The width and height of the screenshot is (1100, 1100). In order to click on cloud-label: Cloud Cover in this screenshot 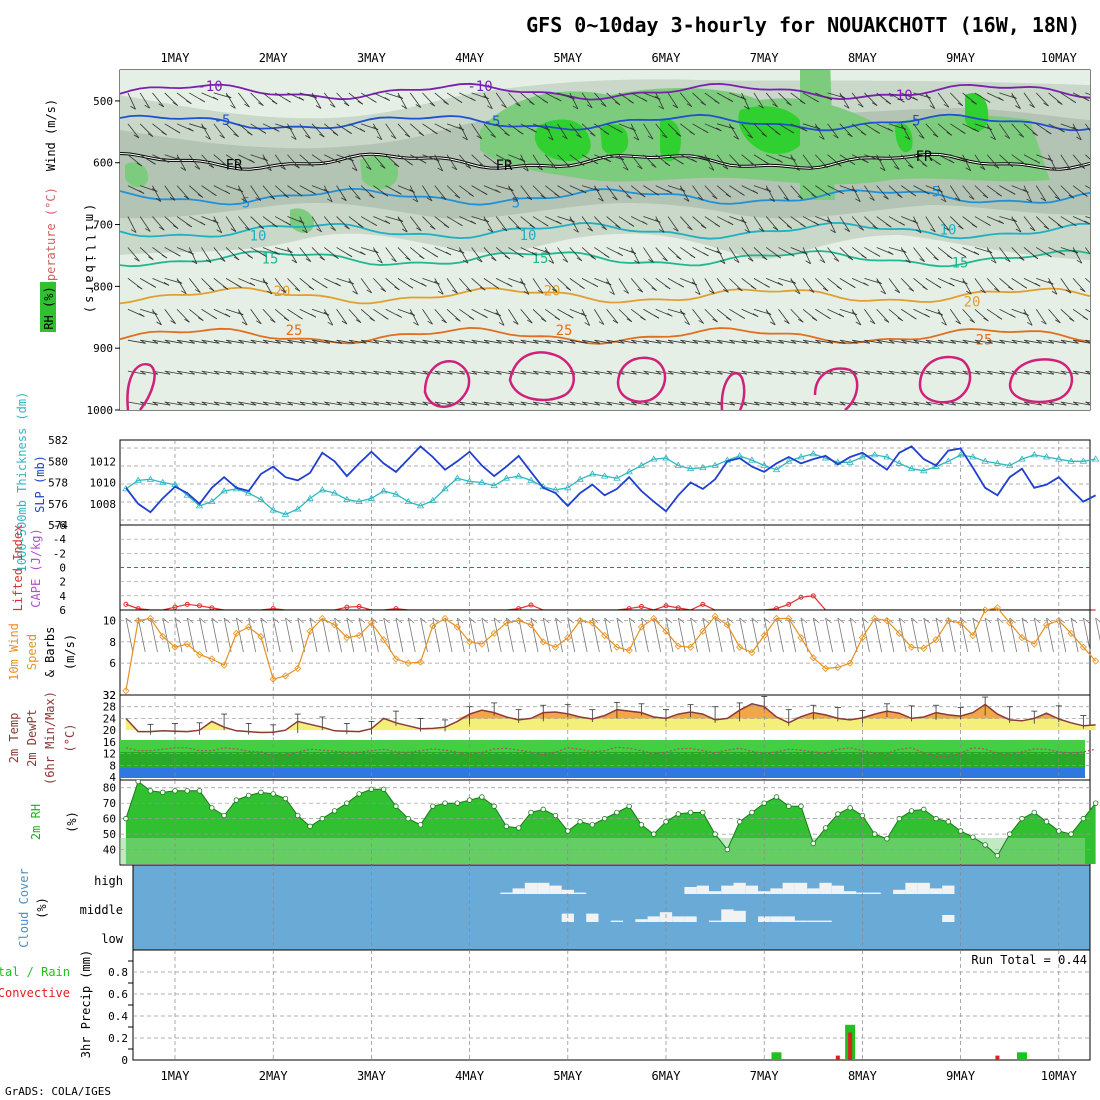, I will do `click(24, 907)`.